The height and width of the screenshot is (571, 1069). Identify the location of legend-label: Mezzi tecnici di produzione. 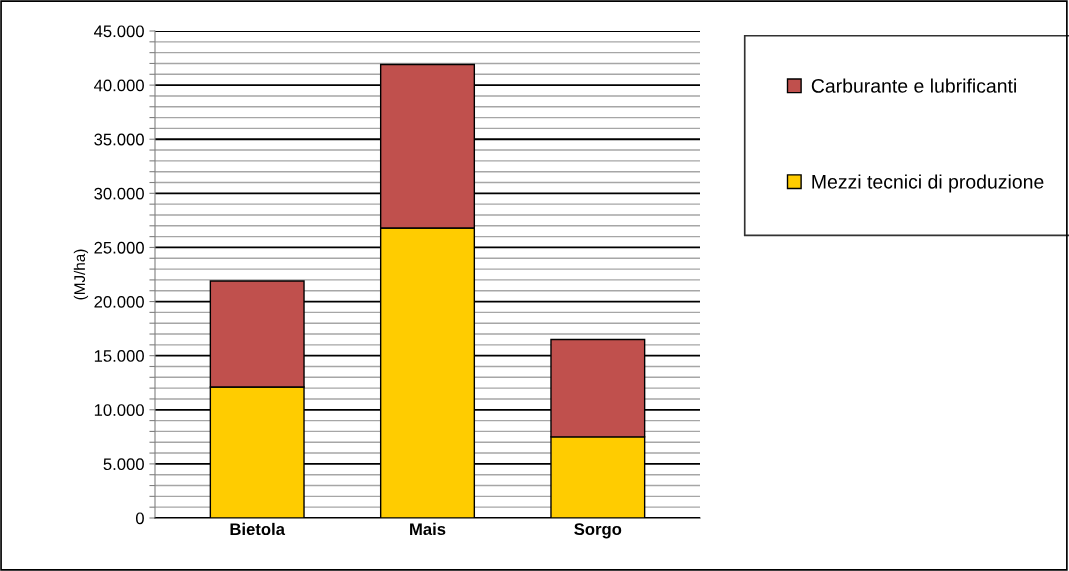
(928, 183).